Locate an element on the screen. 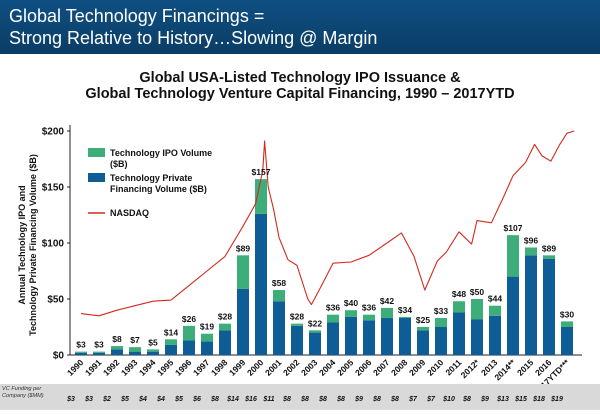  bar-total-label: $19 is located at coordinates (207, 327).